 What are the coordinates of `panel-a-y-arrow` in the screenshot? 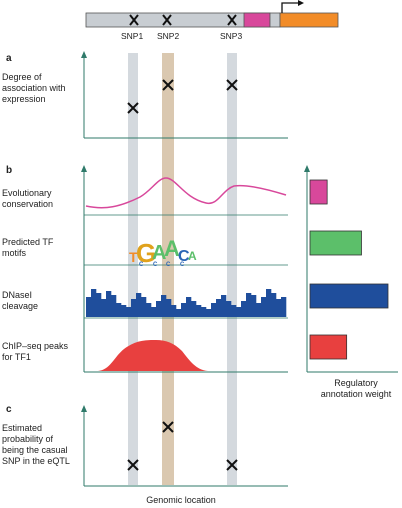 It's located at (84, 54).